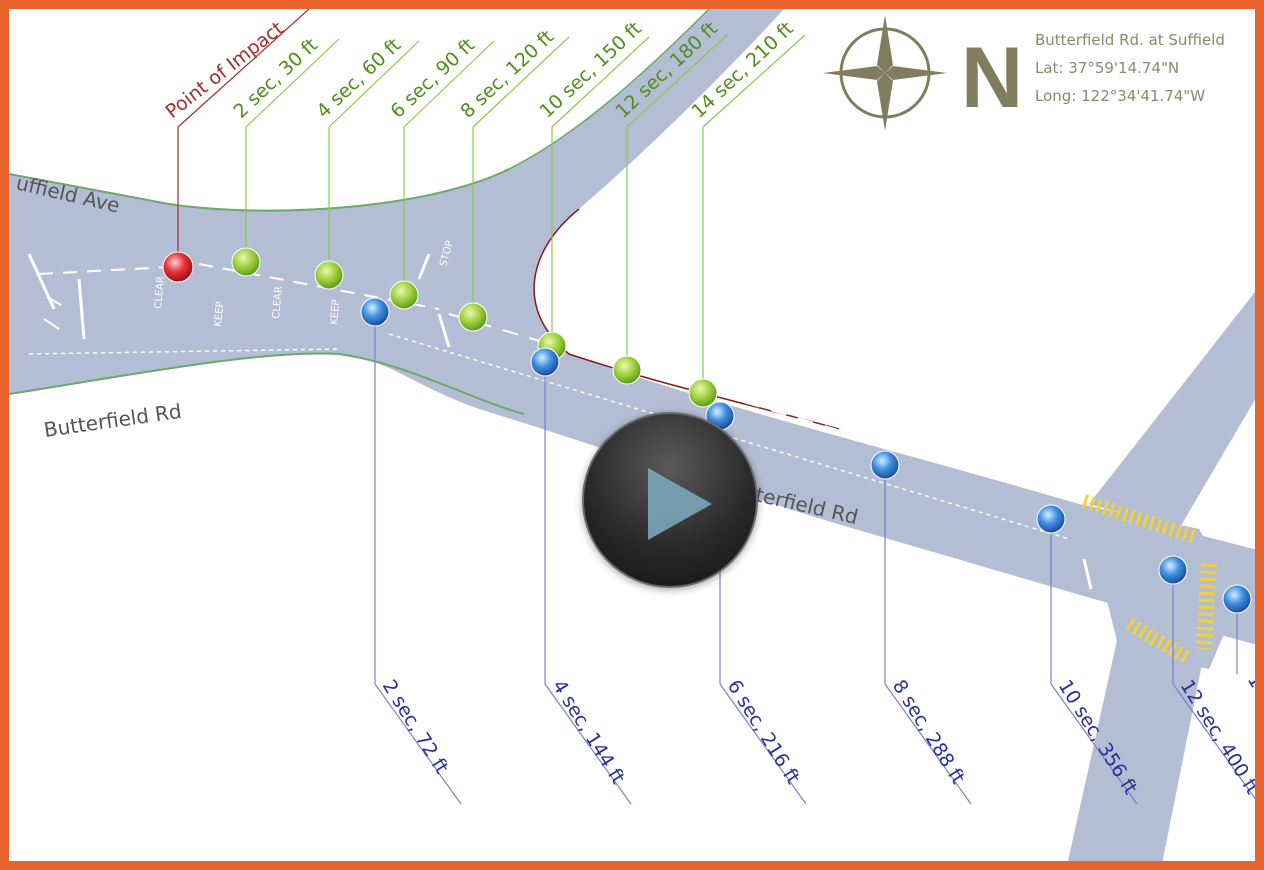 This screenshot has width=1264, height=870. Describe the element at coordinates (992, 78) in the screenshot. I see `north-letter: N` at that location.